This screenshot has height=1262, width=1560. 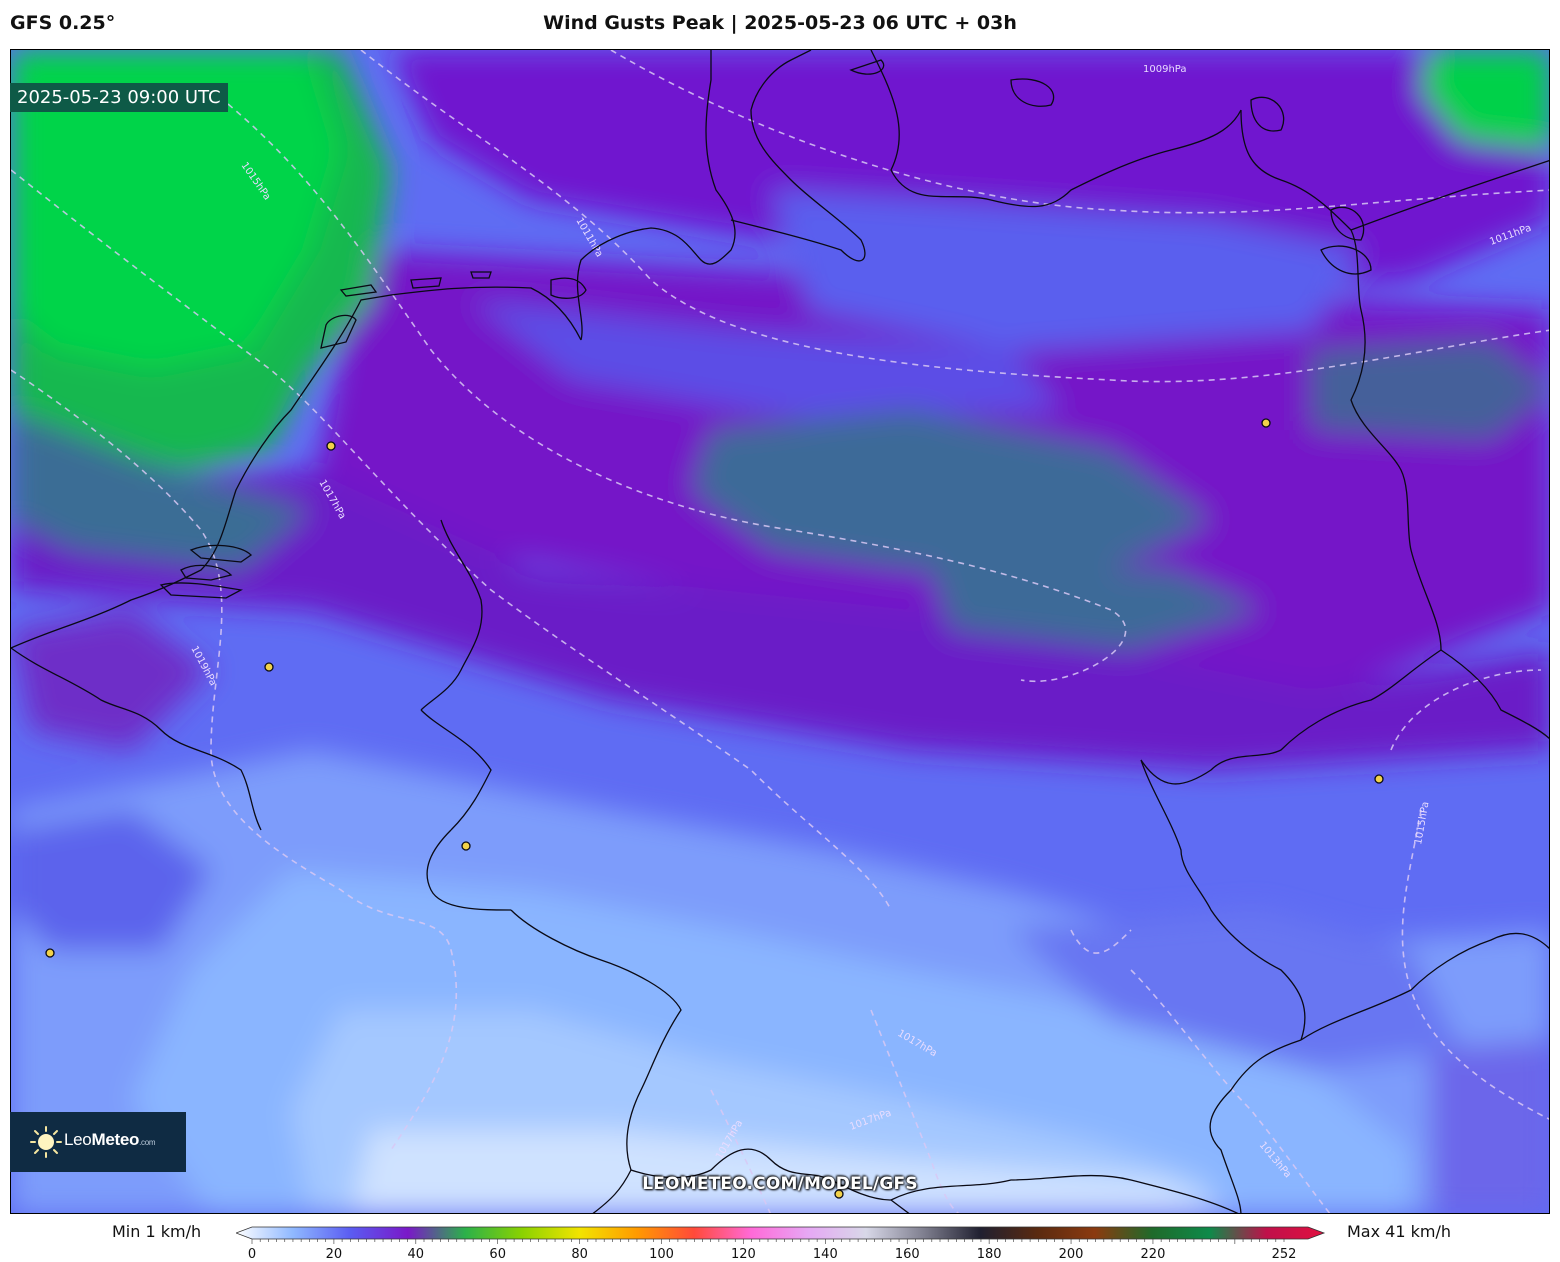 What do you see at coordinates (989, 1254) in the screenshot?
I see `colorbar-tick-label: 180` at bounding box center [989, 1254].